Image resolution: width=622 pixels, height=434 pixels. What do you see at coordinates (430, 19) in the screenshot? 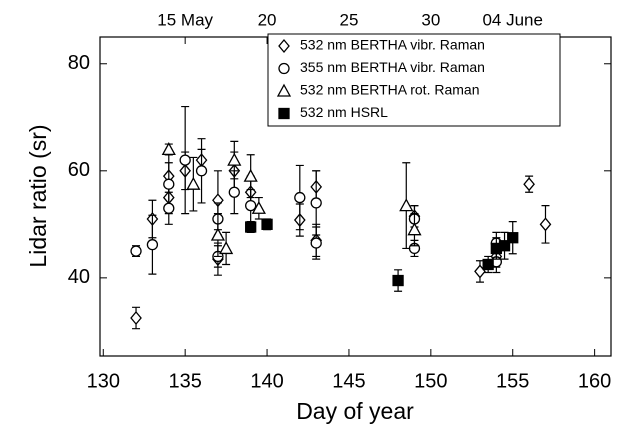
I see `top-x-tick-label: 30` at bounding box center [430, 19].